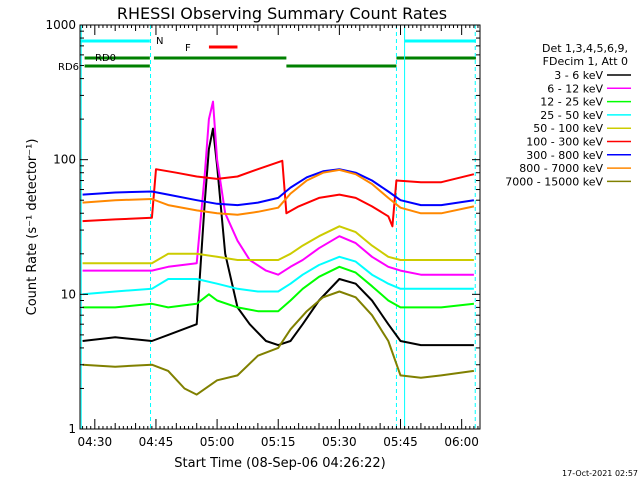  Describe the element at coordinates (68, 294) in the screenshot. I see `y-tick-label: 10` at that location.